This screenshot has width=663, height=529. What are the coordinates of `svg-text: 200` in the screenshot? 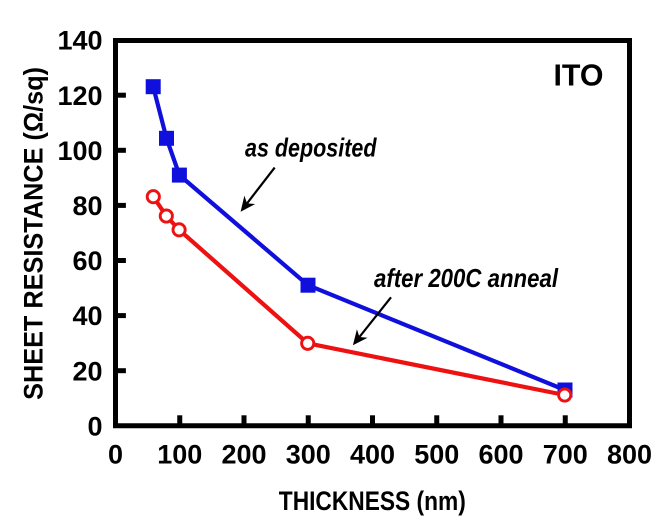 It's located at (243, 455).